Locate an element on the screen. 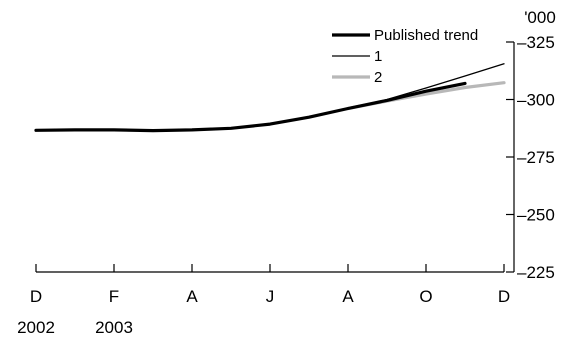 This screenshot has width=565, height=339. y-tick-label: –275 is located at coordinates (536, 157).